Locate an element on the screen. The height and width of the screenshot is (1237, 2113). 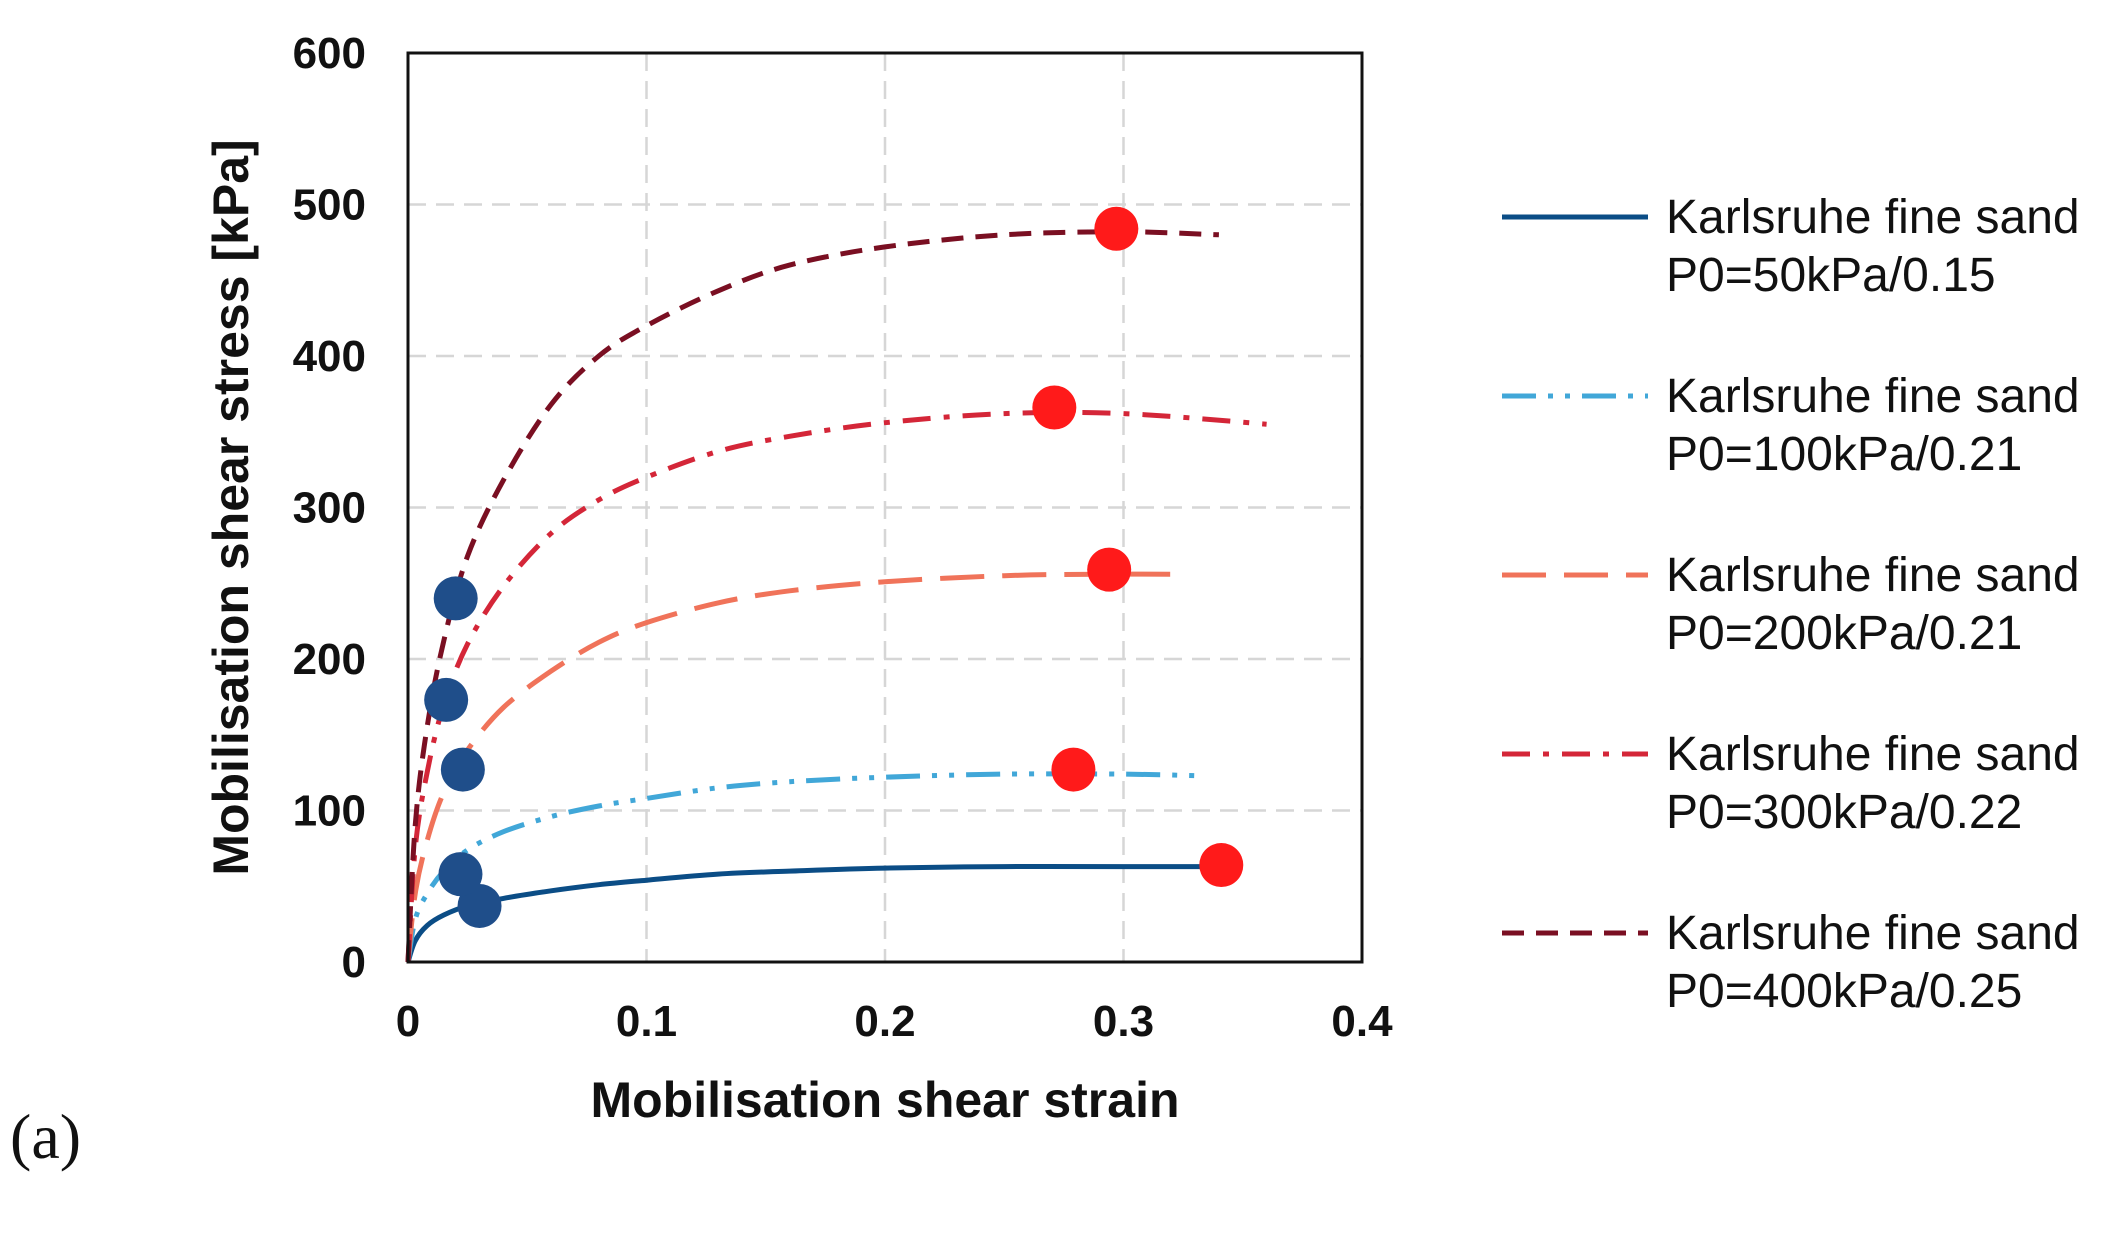
panel-label: (a) is located at coordinates (45, 1136).